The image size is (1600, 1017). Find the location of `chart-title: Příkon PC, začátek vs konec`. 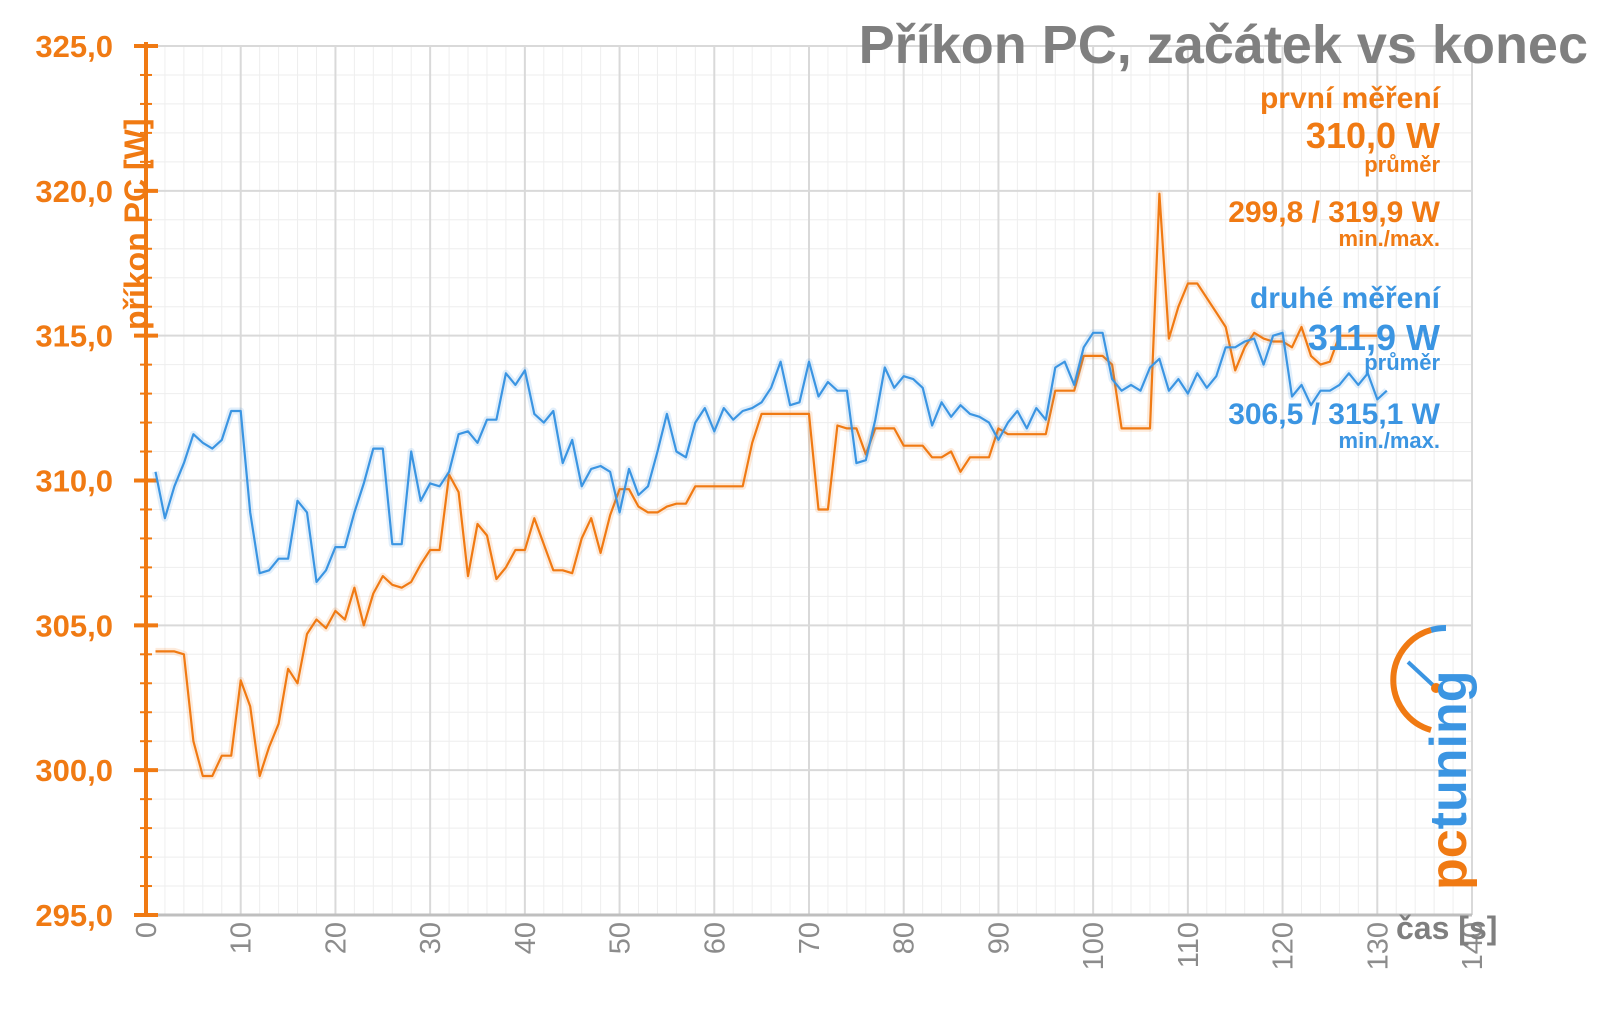

chart-title: Příkon PC, začátek vs konec is located at coordinates (1223, 45).